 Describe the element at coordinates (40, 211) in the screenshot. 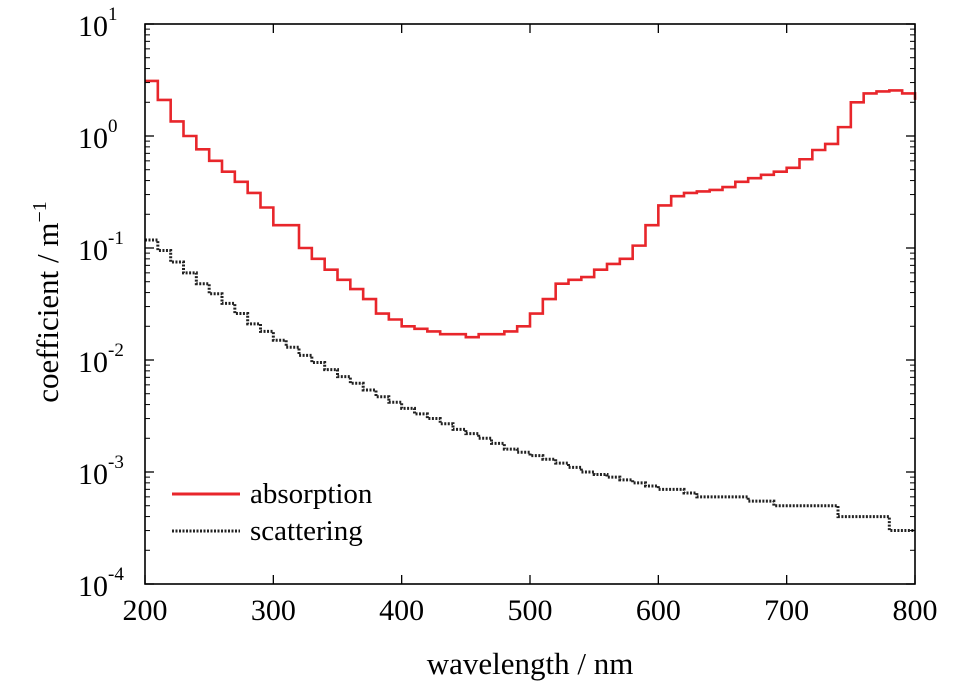

I see `y-axis-label-unit-exponent: −1` at that location.